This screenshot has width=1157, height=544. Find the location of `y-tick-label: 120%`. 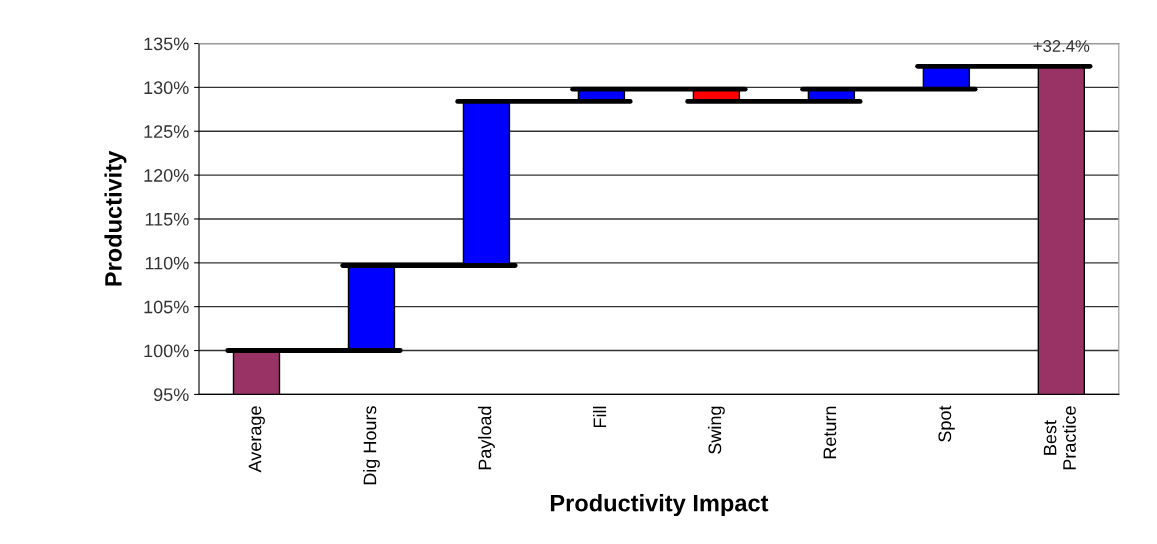

y-tick-label: 120% is located at coordinates (166, 175).